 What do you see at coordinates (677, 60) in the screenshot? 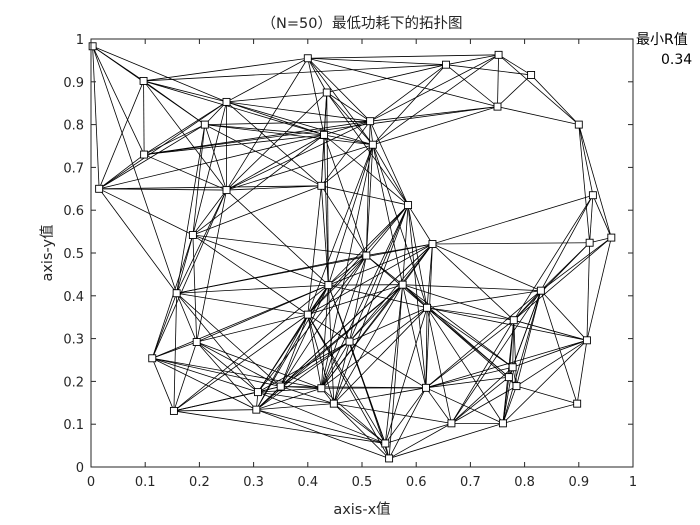
I see `min-r-value: 0.34` at bounding box center [677, 60].